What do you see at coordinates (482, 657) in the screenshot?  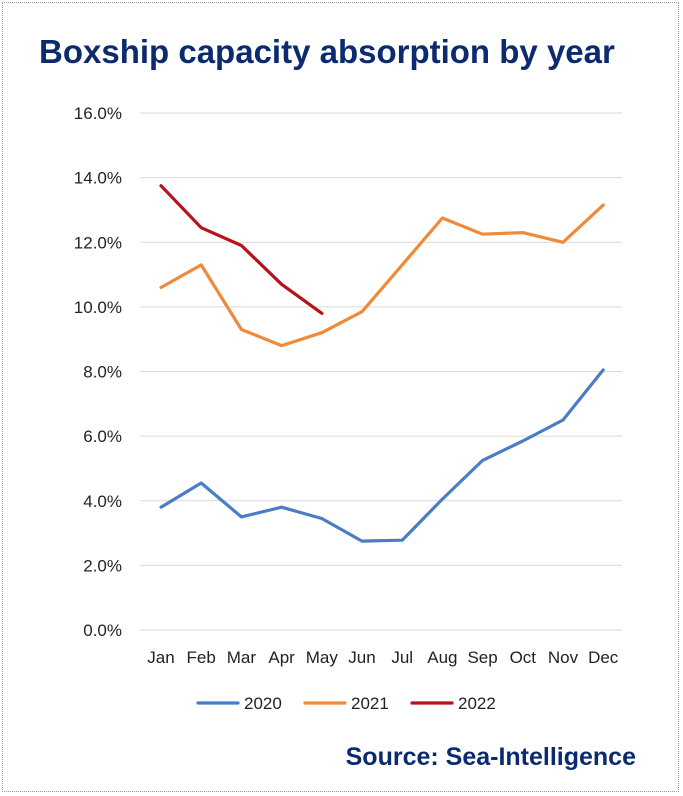 I see `x-tick-label: Sep` at bounding box center [482, 657].